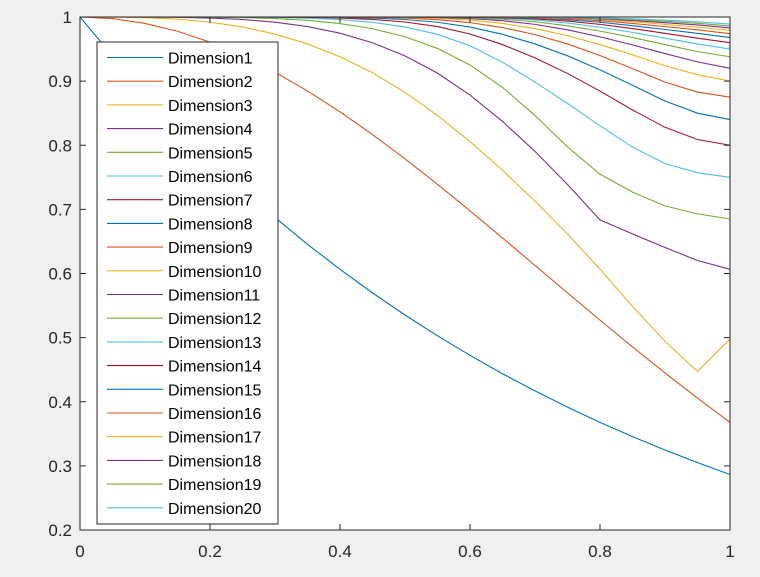  I want to click on legend-label: Dimension9, so click(210, 248).